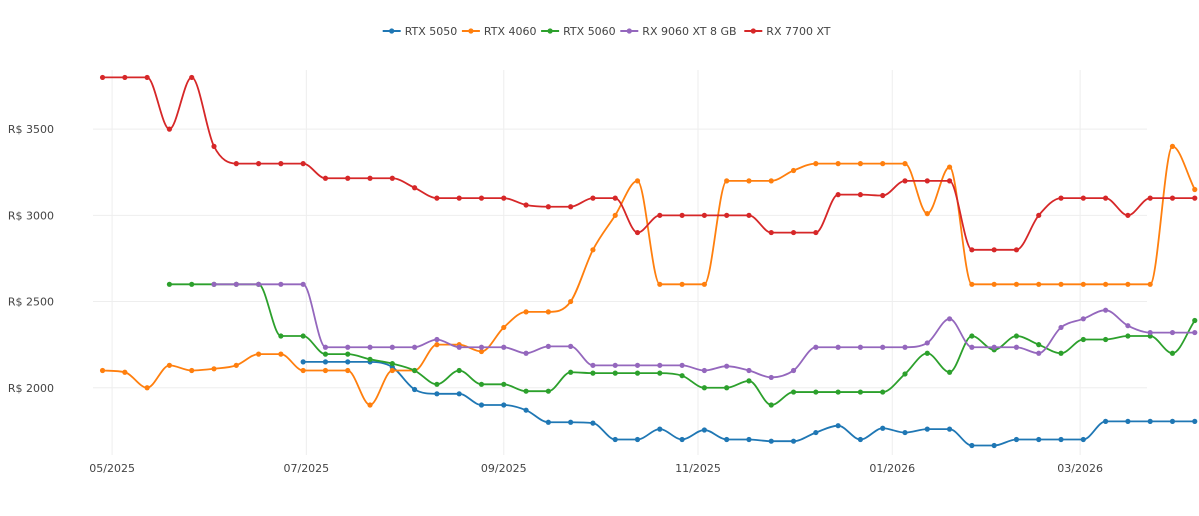 This screenshot has width=1199, height=516. I want to click on legend-item-rtx-5060: RTX 5060, so click(578, 31).